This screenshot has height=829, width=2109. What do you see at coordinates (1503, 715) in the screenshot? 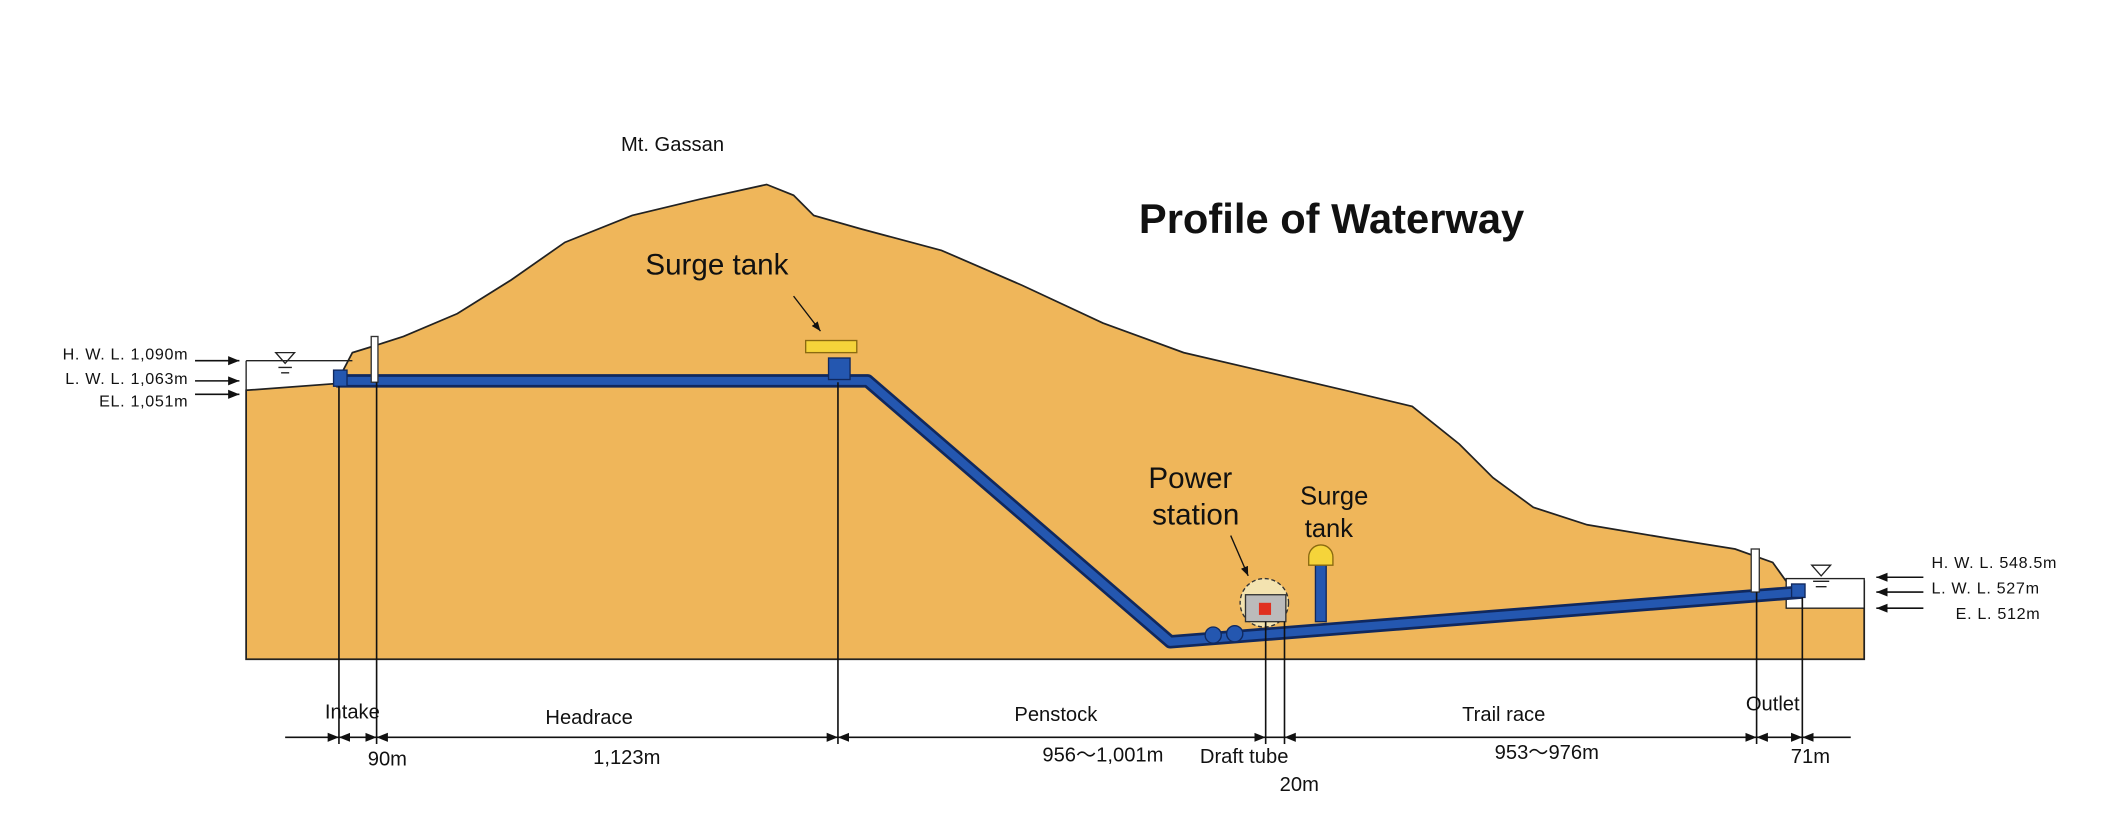
I see `section-name: Trail race` at bounding box center [1503, 715].